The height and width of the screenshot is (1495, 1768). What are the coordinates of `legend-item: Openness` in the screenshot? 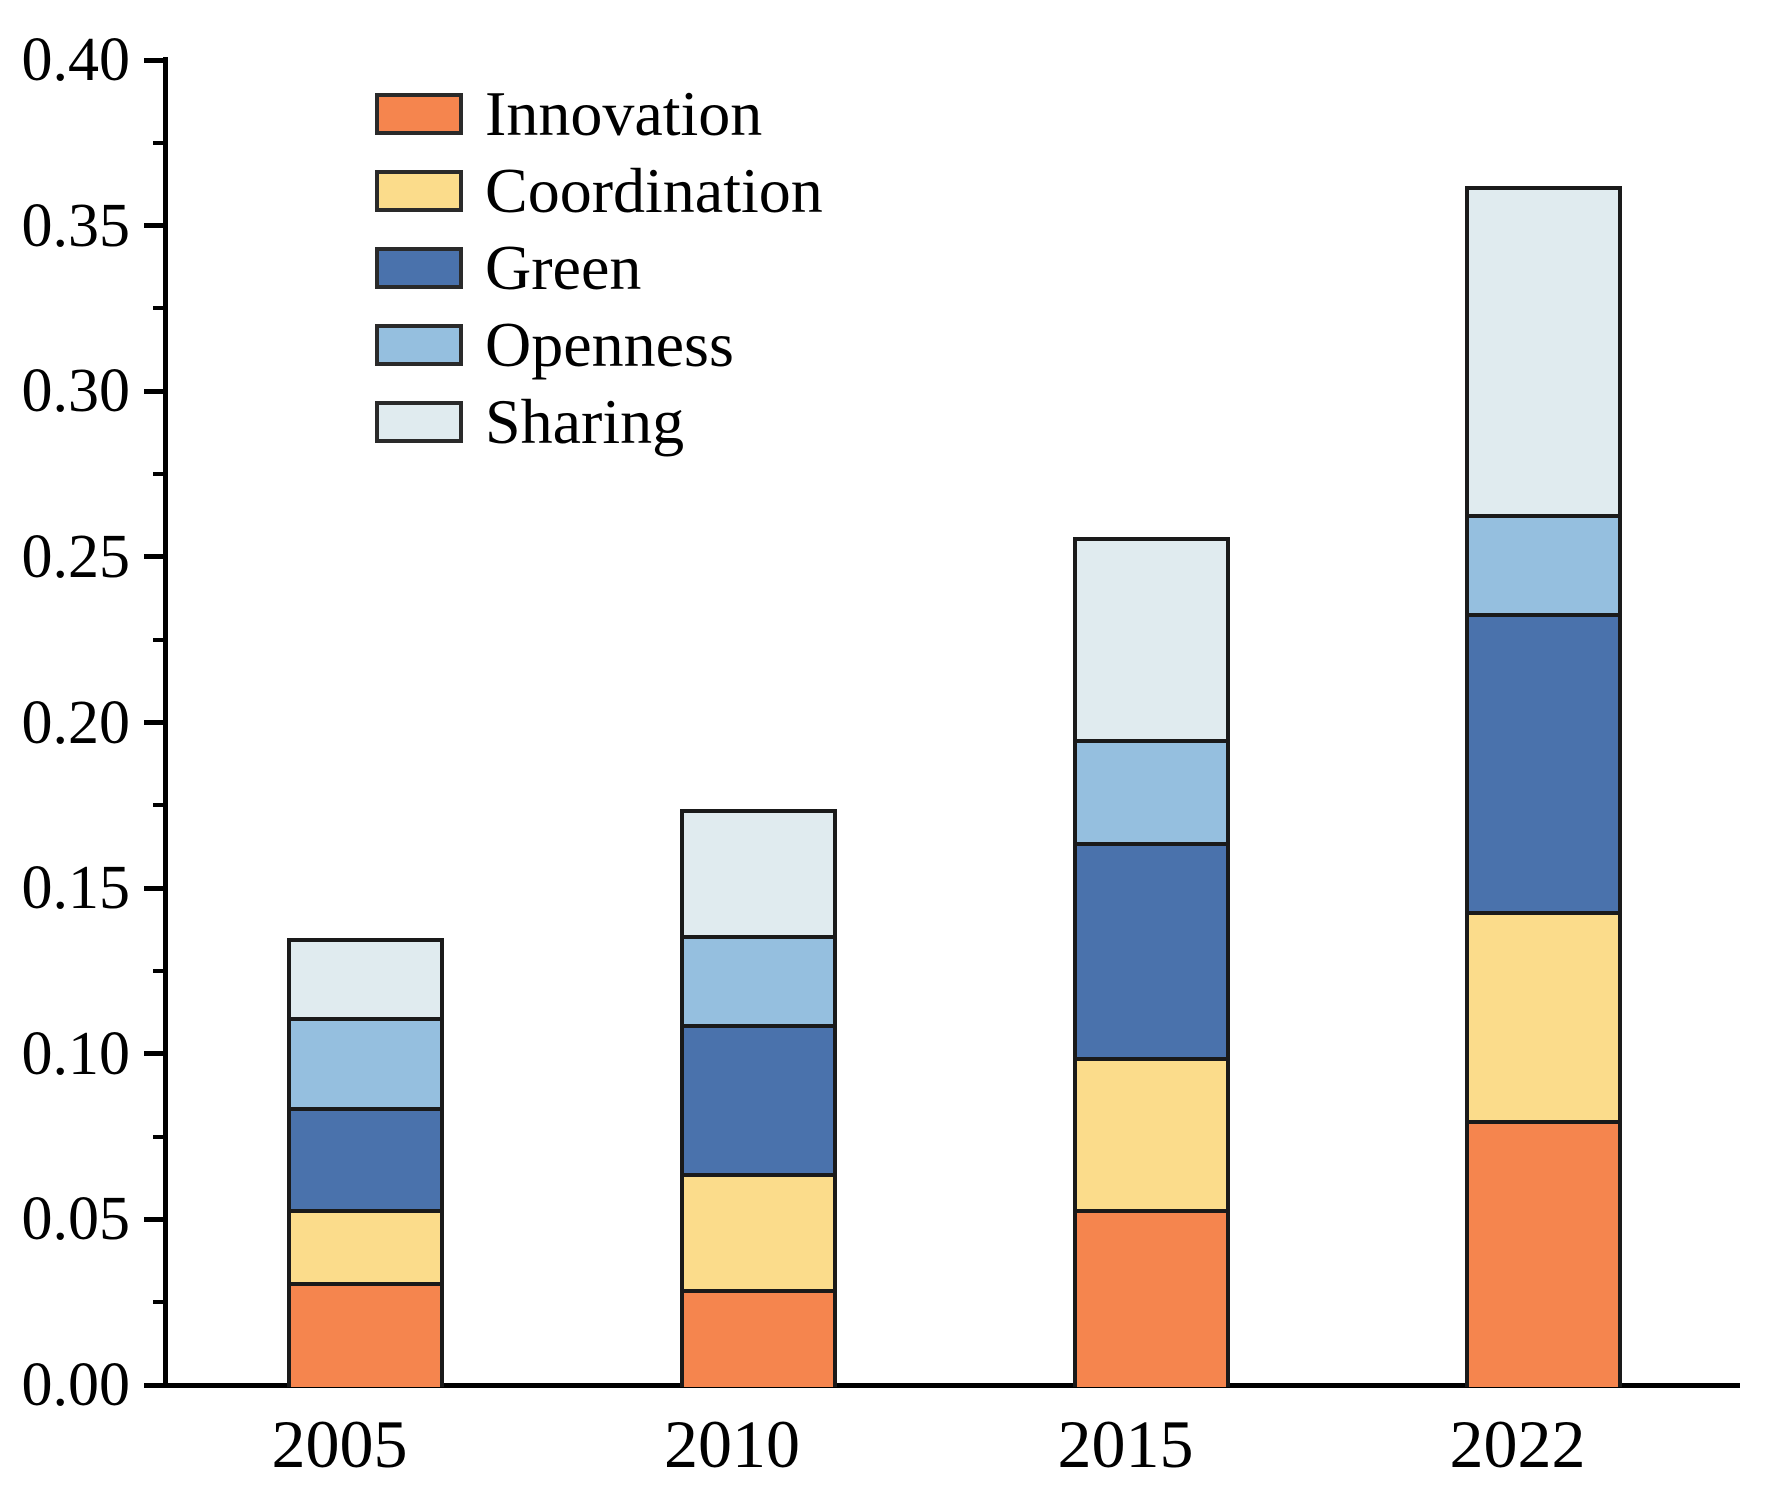 It's located at (554, 345).